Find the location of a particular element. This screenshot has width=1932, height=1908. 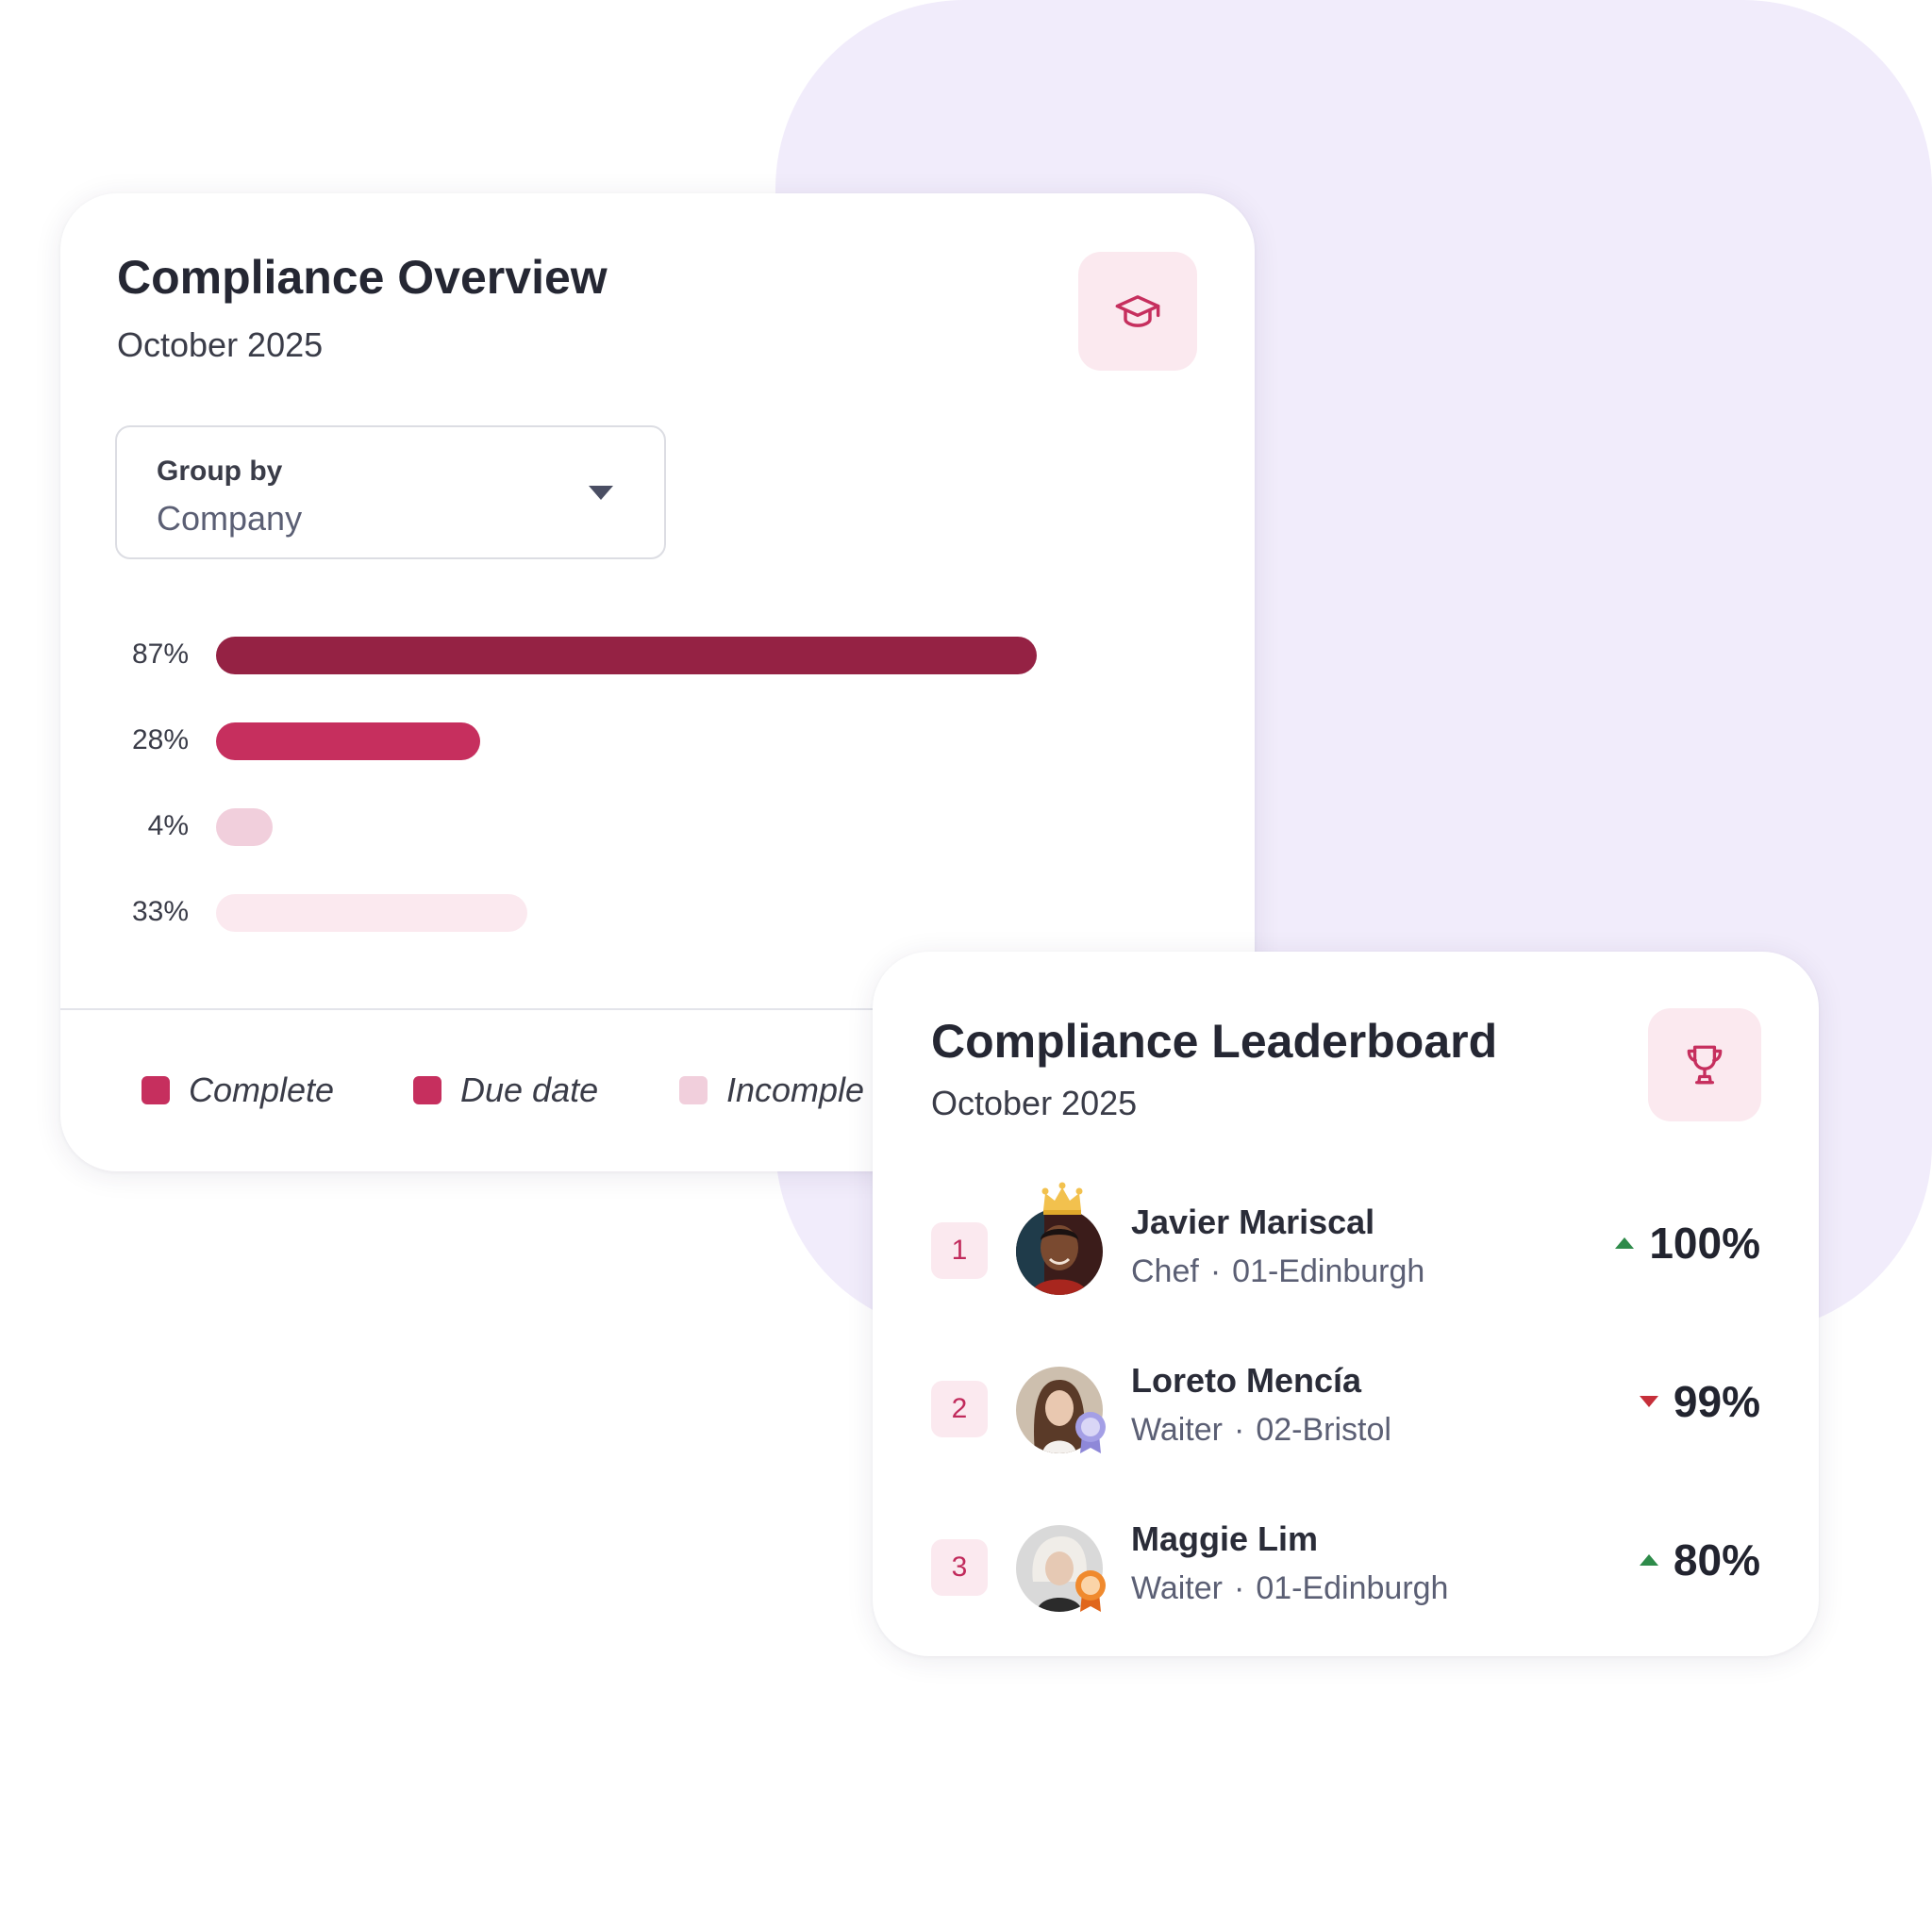

score-value: 99% is located at coordinates (1716, 1401).